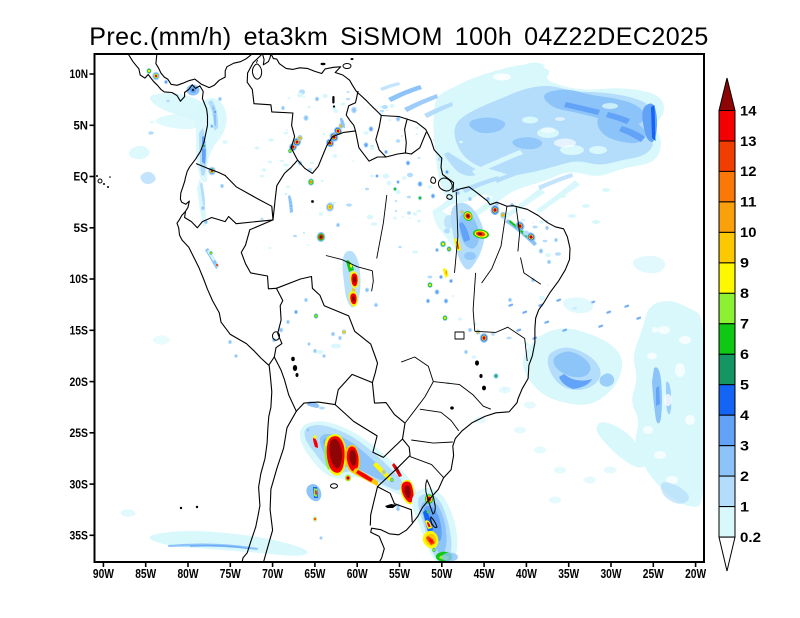 This screenshot has width=800, height=618. I want to click on svg-text: EQ, so click(81, 177).